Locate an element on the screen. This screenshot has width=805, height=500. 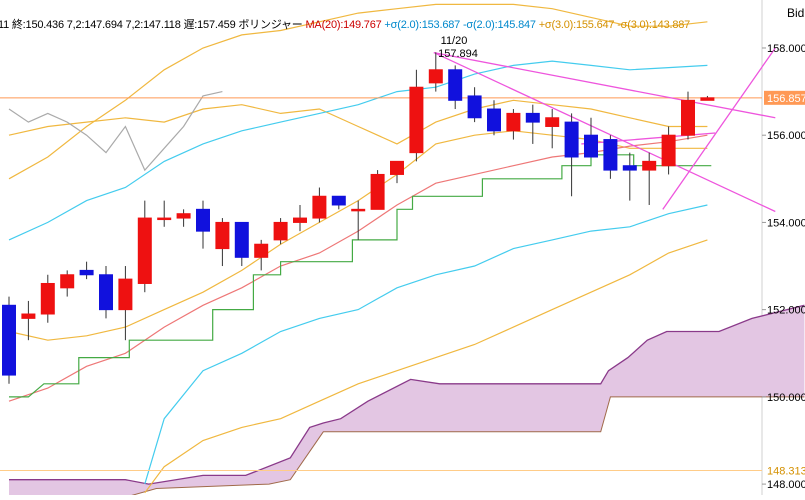
y-tick-label: 158.000 is located at coordinates (786, 49).